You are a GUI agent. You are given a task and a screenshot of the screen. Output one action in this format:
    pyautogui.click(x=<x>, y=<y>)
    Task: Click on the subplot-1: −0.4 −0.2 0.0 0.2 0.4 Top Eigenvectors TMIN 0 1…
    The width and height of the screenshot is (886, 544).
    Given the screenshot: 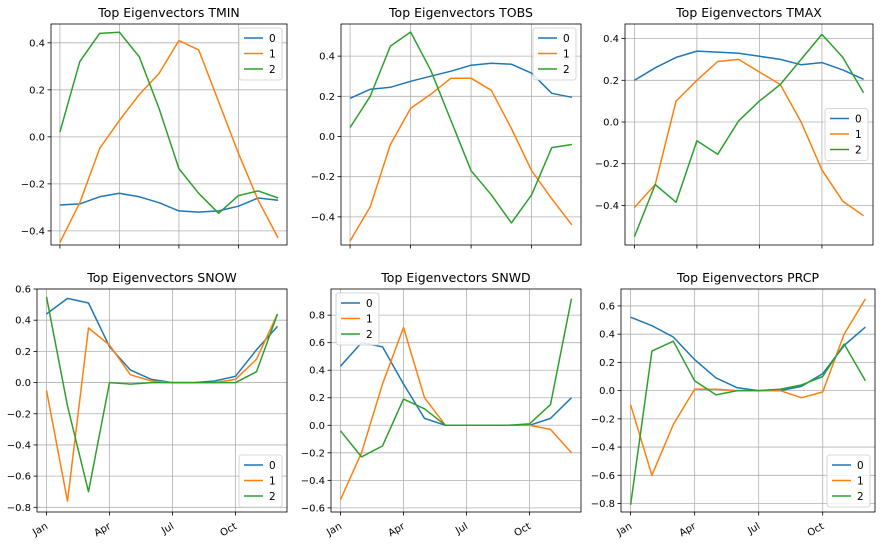 What is the action you would take?
    pyautogui.click(x=154, y=127)
    